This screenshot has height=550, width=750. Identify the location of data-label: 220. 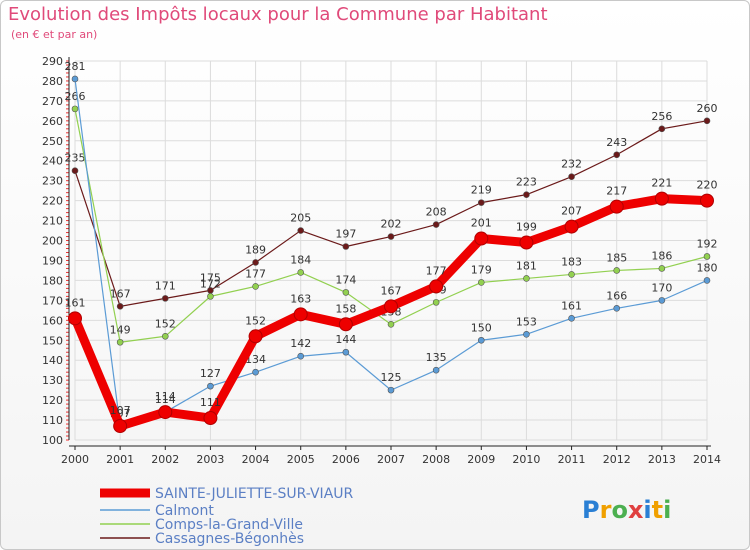
(707, 185).